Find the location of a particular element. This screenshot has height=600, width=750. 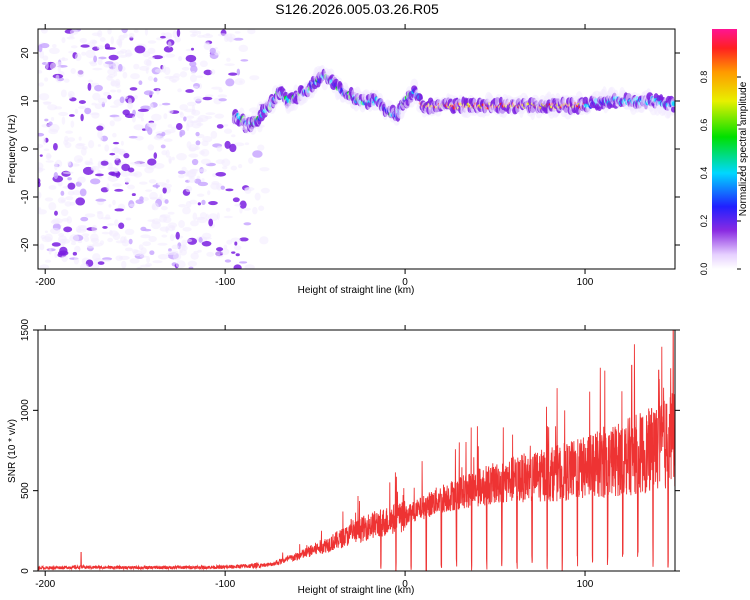

snr-x-tick-label: -100 is located at coordinates (225, 584).